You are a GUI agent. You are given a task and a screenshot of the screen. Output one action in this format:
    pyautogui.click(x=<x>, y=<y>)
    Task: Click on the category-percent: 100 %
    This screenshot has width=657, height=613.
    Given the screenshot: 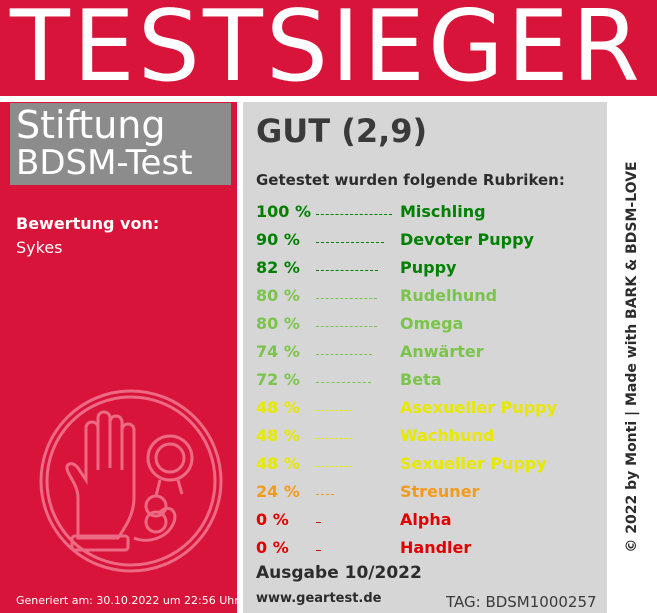 What is the action you would take?
    pyautogui.click(x=283, y=211)
    